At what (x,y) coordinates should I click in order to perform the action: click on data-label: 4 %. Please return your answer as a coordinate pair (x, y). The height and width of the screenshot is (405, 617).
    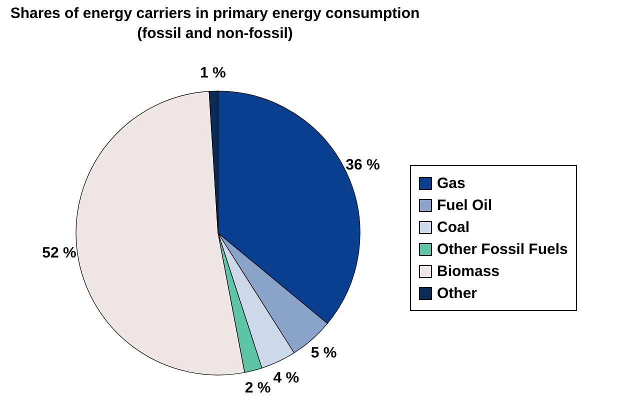
    Looking at the image, I should click on (286, 377).